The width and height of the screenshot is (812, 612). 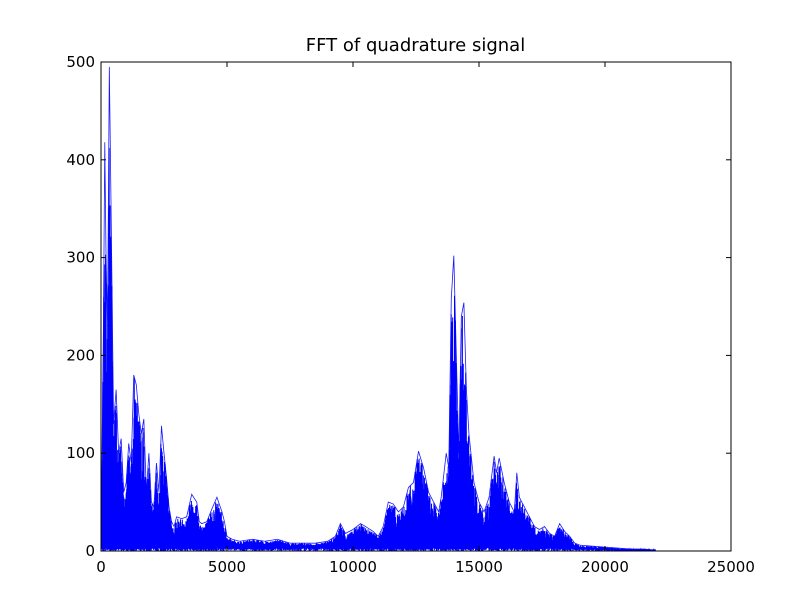 I want to click on x-tick-label: 15000, so click(x=479, y=567).